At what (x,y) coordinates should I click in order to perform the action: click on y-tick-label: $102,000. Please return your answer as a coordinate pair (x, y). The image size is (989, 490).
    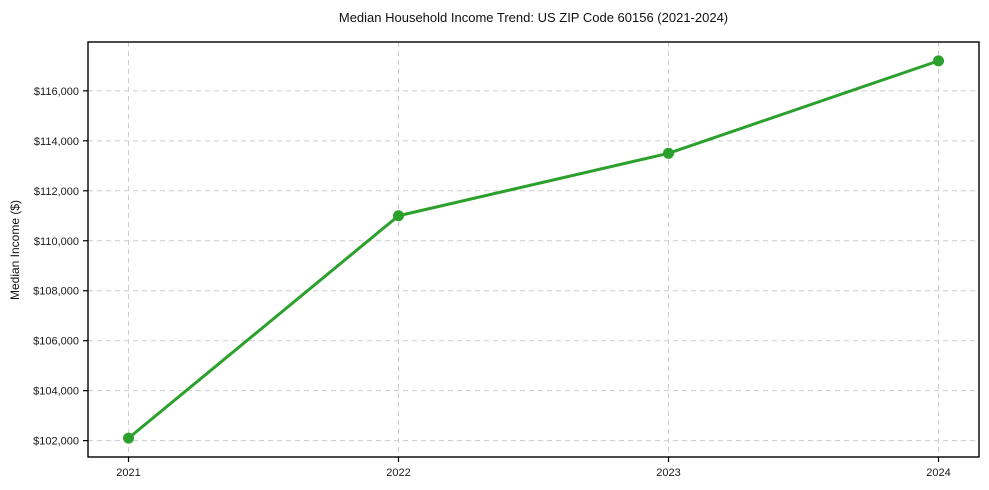
    Looking at the image, I should click on (56, 442).